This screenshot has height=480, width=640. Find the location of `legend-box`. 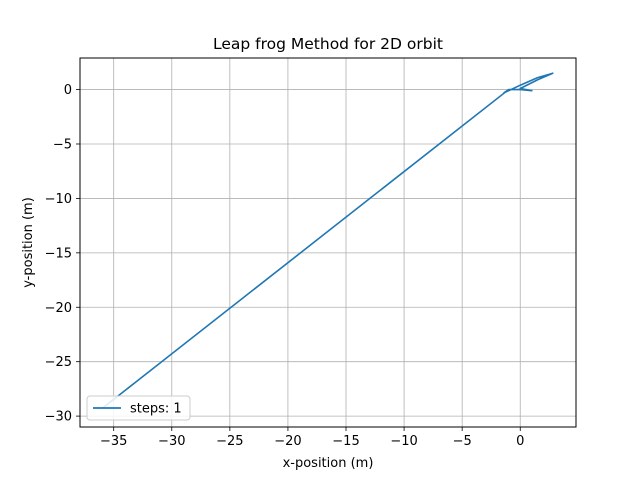

legend-box is located at coordinates (138, 408).